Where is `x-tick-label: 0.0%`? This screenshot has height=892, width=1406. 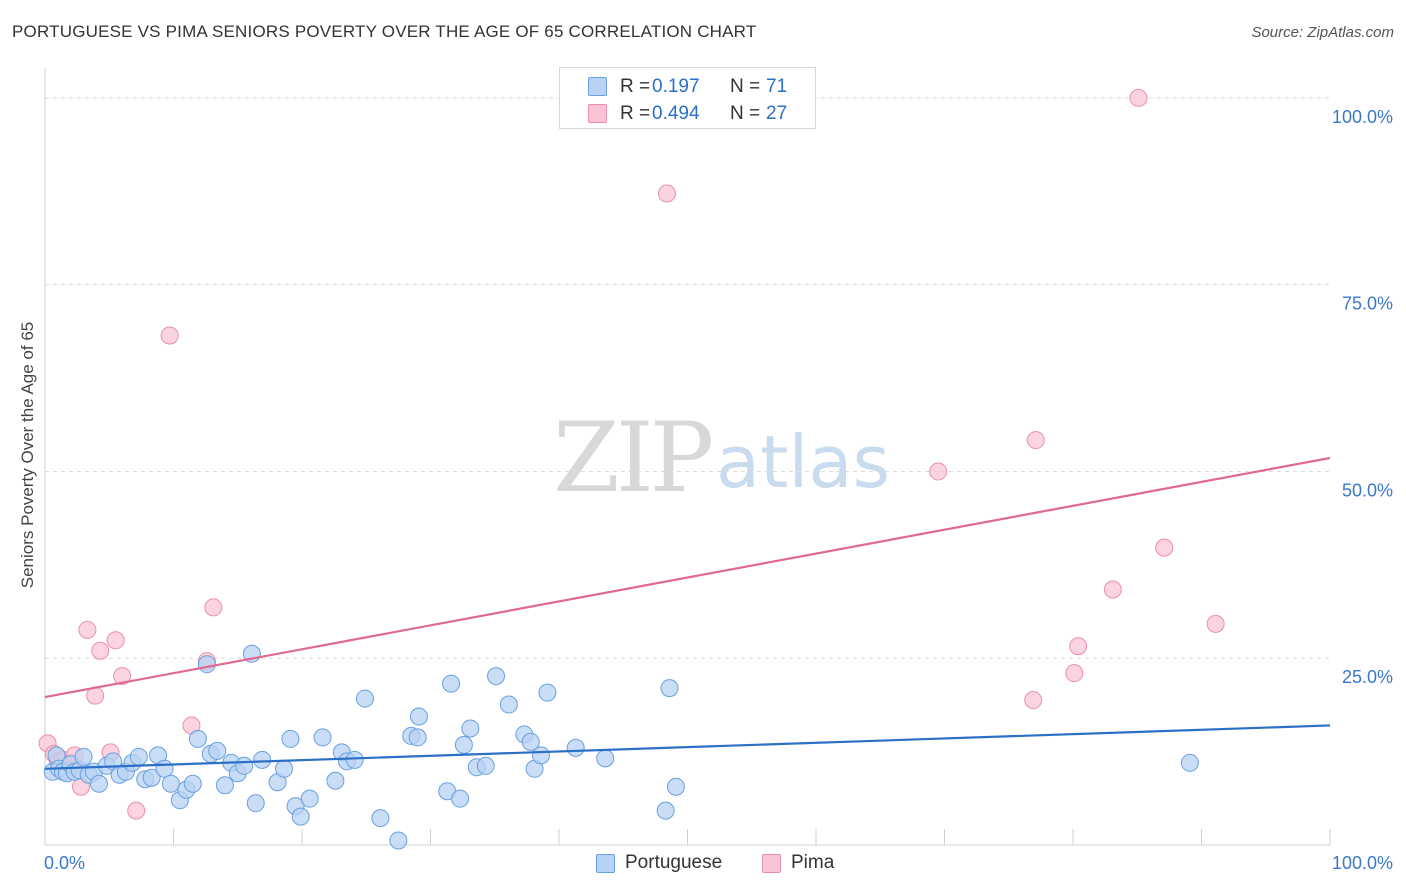 x-tick-label: 0.0% is located at coordinates (64, 863).